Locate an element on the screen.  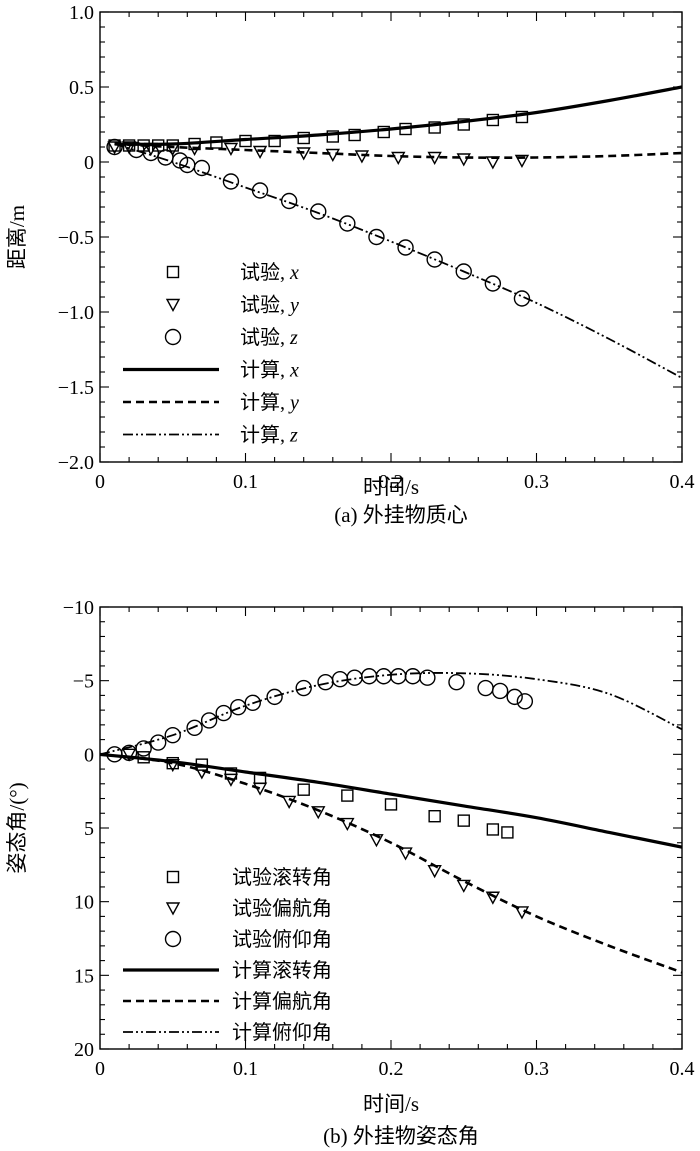
legend-entry-a-2: 试验, z is located at coordinates (231, 337).